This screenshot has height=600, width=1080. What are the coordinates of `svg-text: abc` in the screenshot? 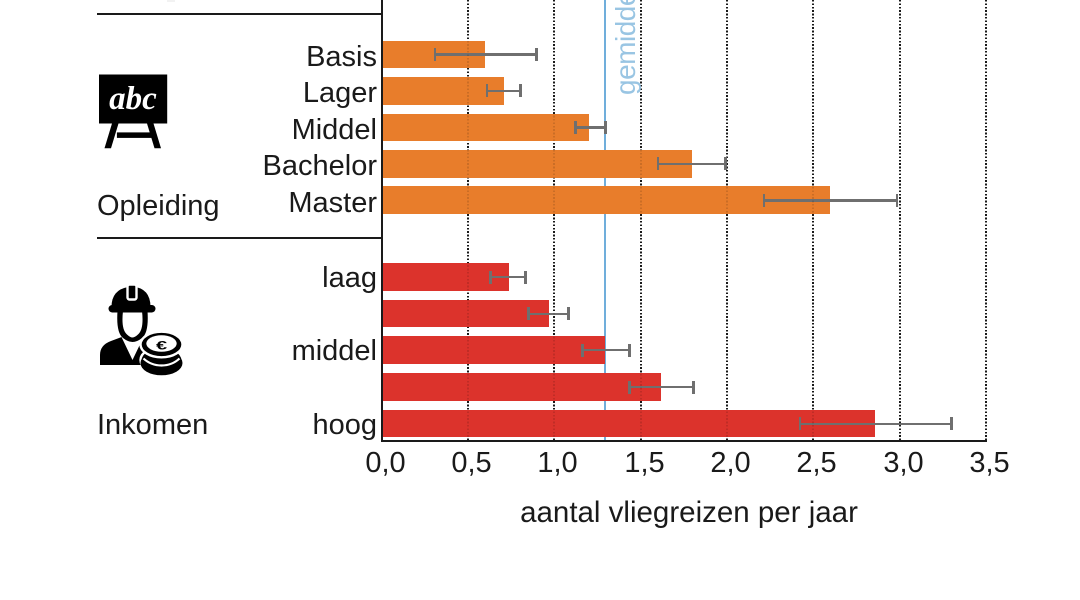 It's located at (133, 99).